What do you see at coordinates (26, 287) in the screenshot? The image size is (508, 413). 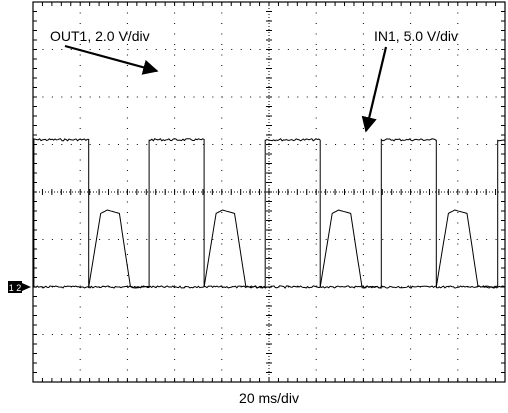 I see `ground-marker-arrow` at bounding box center [26, 287].